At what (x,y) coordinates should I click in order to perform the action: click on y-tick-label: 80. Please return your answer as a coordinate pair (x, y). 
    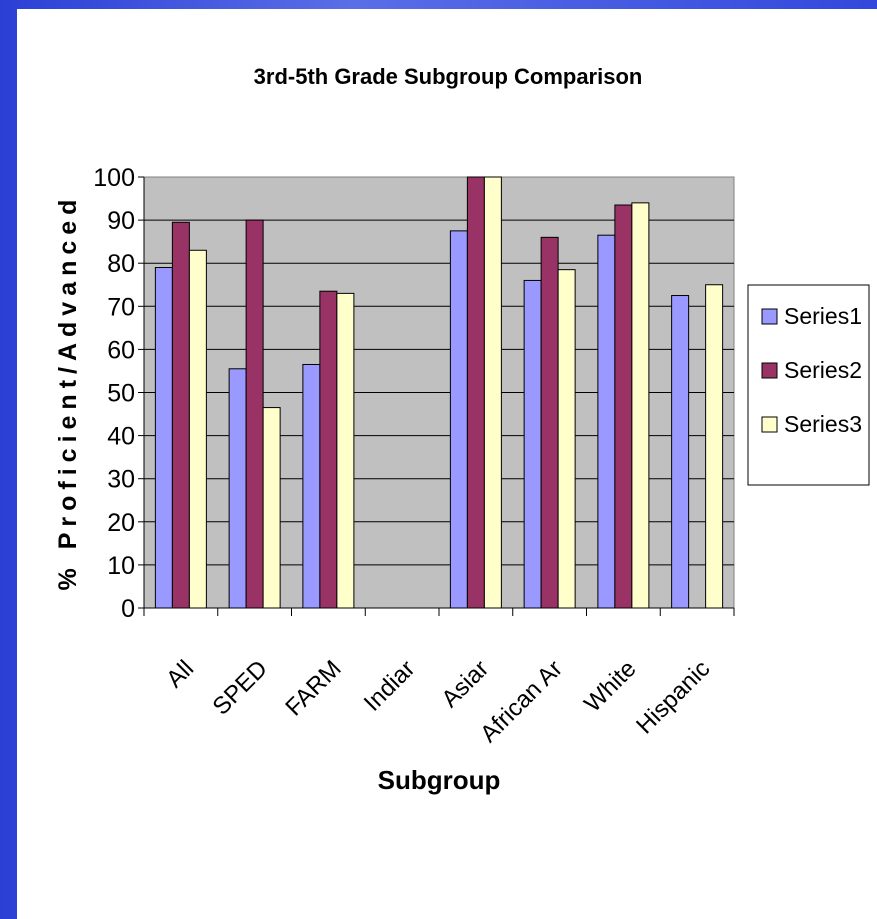
    Looking at the image, I should click on (121, 264).